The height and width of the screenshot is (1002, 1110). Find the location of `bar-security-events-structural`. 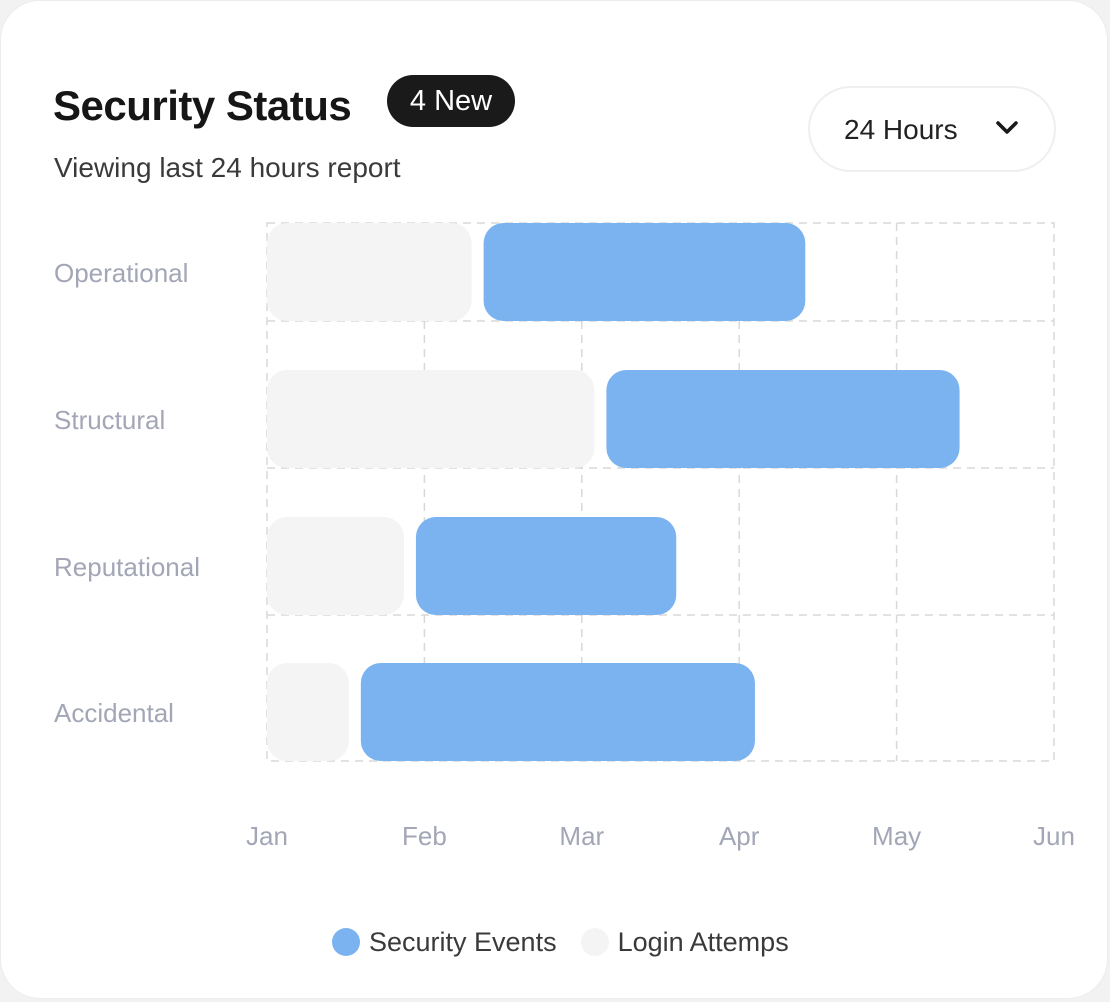

bar-security-events-structural is located at coordinates (783, 419).